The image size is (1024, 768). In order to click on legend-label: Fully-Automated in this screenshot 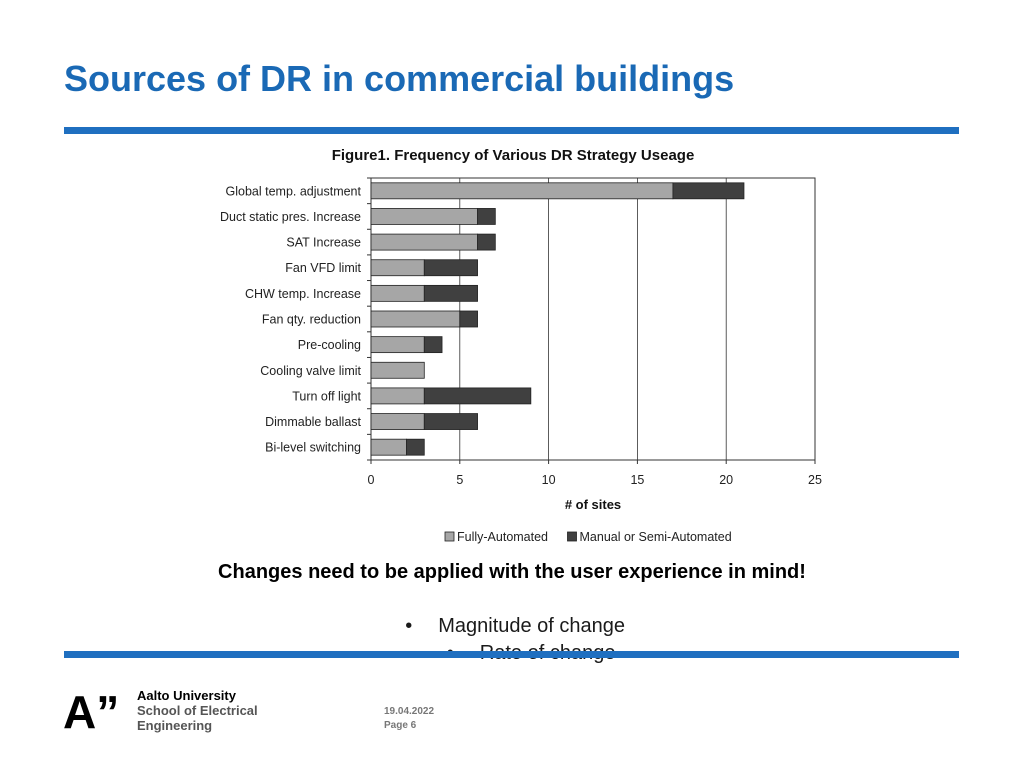, I will do `click(502, 537)`.